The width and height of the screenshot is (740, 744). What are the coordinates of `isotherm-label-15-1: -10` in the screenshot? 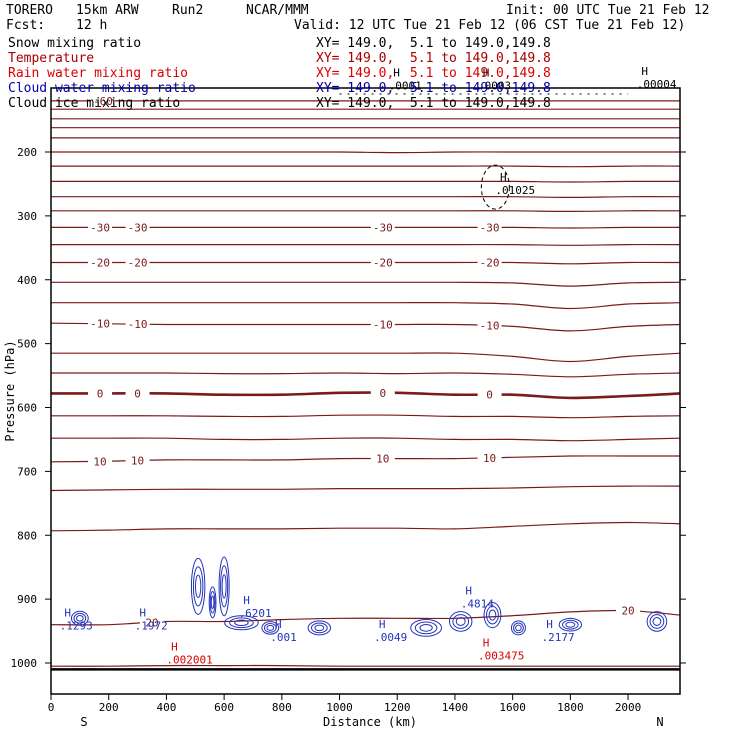 It's located at (138, 324).